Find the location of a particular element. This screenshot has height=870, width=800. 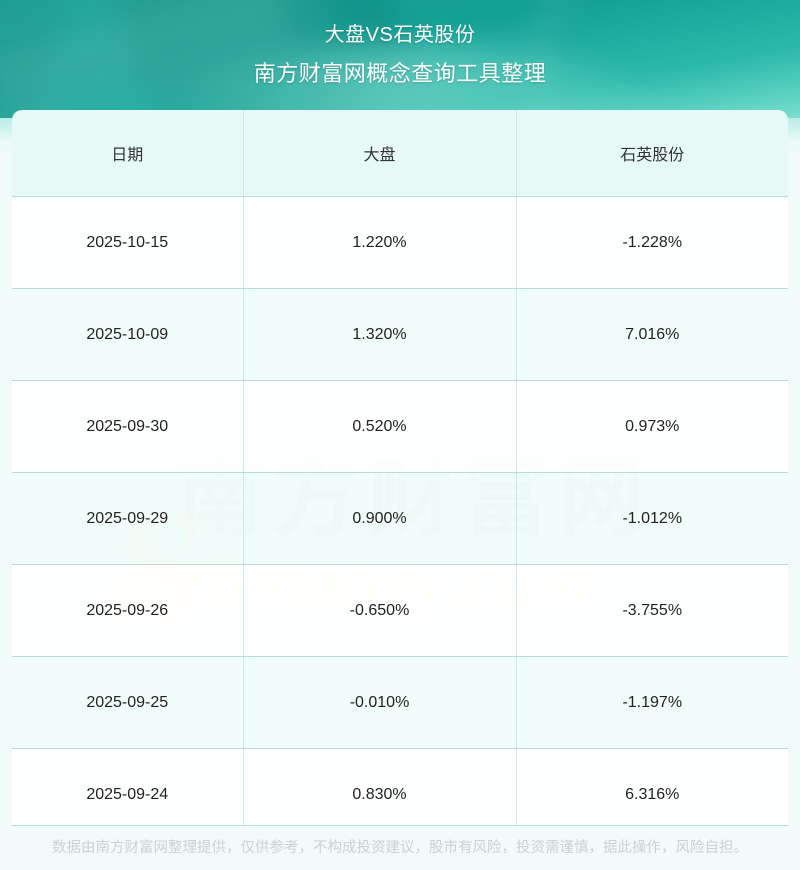

table-row: 2025-09-24 0.830% 6.316% is located at coordinates (400, 794).